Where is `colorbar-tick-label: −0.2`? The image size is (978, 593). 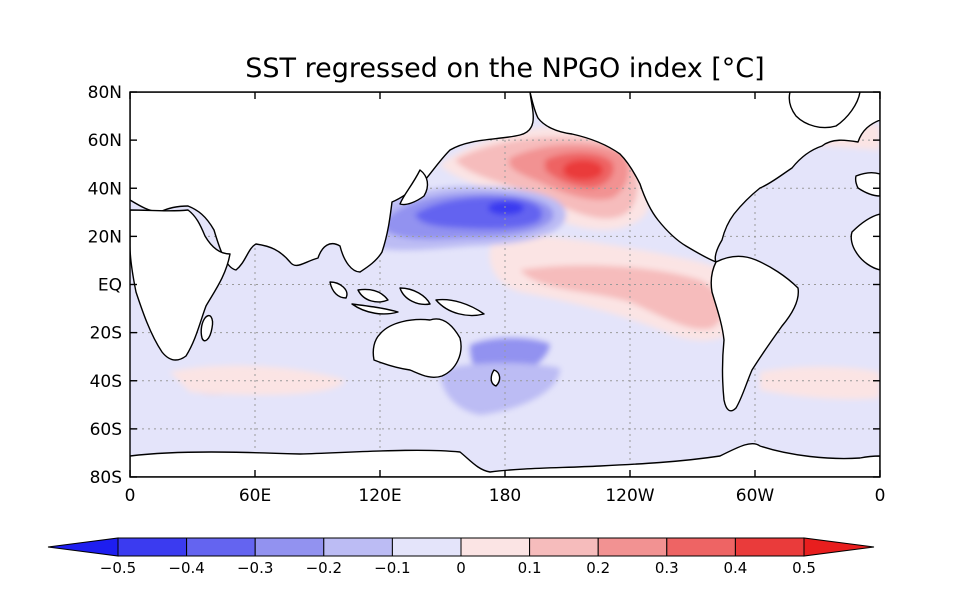
colorbar-tick-label: −0.2 is located at coordinates (324, 568).